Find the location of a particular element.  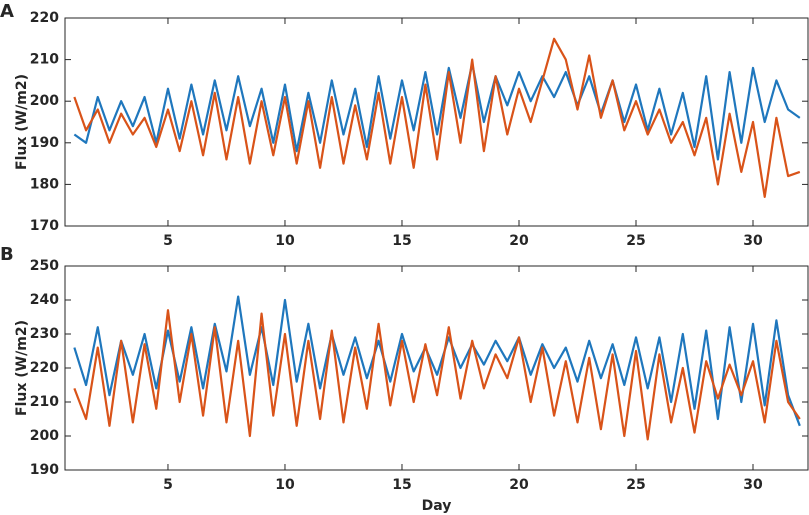

y-tick-label: 240 is located at coordinates (44, 300).